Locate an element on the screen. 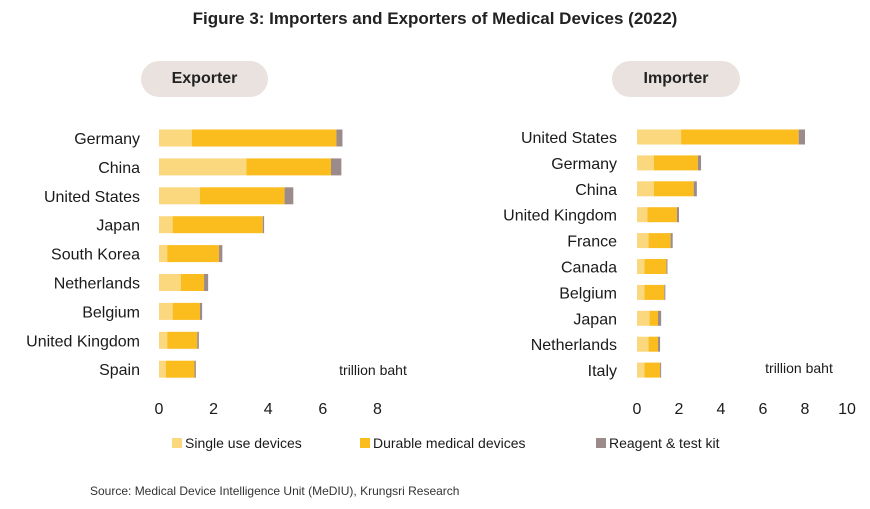  importer-category-label-canada: Canada is located at coordinates (589, 268).